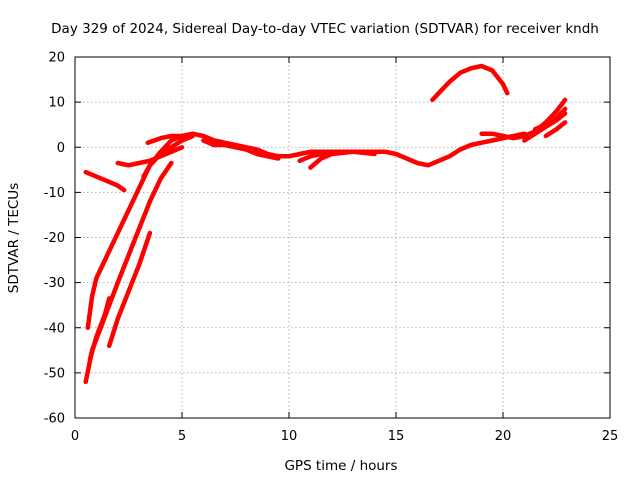 This screenshot has width=640, height=480. Describe the element at coordinates (396, 436) in the screenshot. I see `x-tick-label: 15` at that location.